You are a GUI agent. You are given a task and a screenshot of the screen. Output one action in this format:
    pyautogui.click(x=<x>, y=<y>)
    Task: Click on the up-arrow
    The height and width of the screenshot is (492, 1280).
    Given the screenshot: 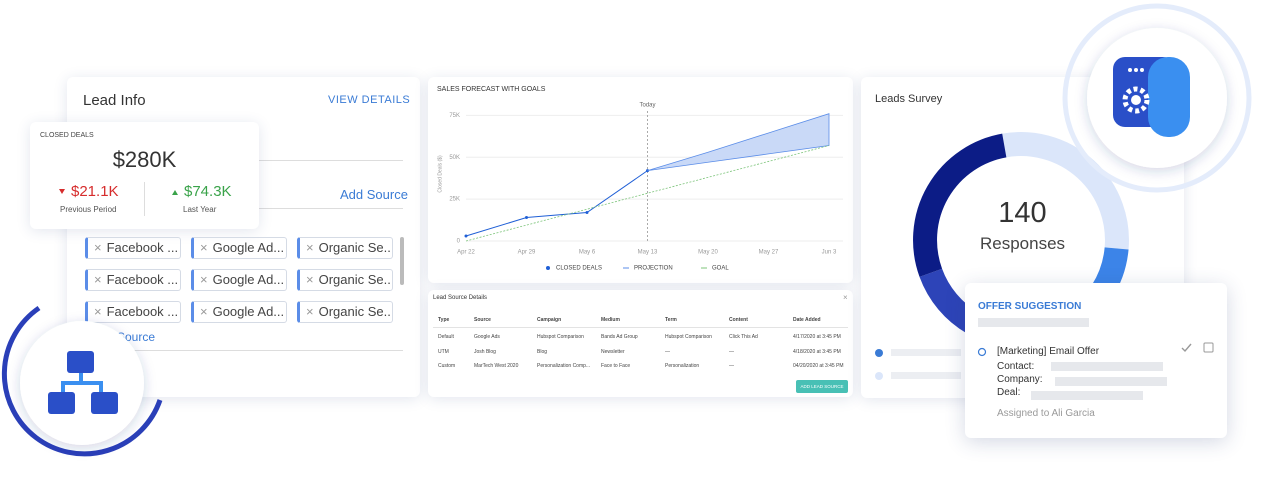 What is the action you would take?
    pyautogui.click(x=175, y=192)
    